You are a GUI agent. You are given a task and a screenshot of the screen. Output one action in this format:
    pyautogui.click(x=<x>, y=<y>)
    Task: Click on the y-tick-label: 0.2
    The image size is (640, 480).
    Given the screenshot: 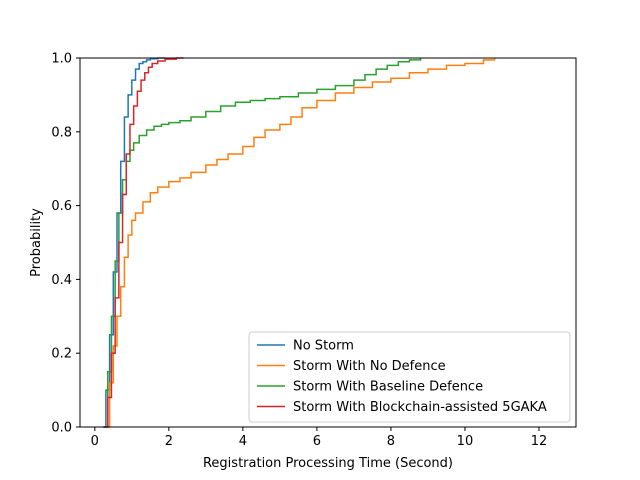 What is the action you would take?
    pyautogui.click(x=61, y=354)
    